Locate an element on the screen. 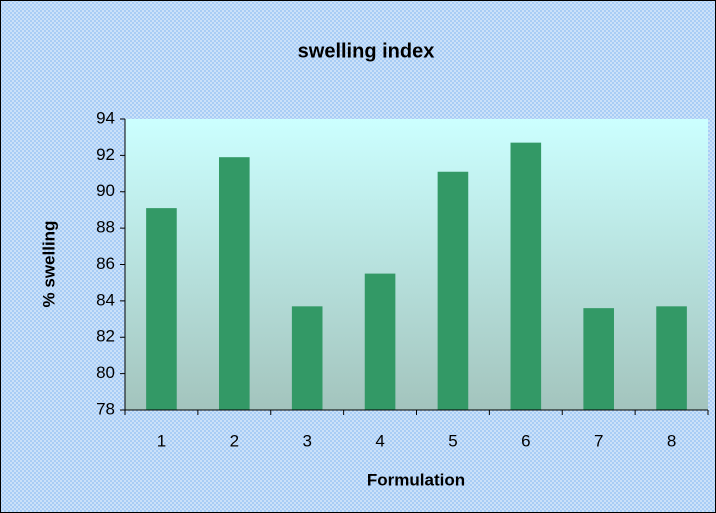 The width and height of the screenshot is (716, 513). y-tick-label: 88 is located at coordinates (105, 227).